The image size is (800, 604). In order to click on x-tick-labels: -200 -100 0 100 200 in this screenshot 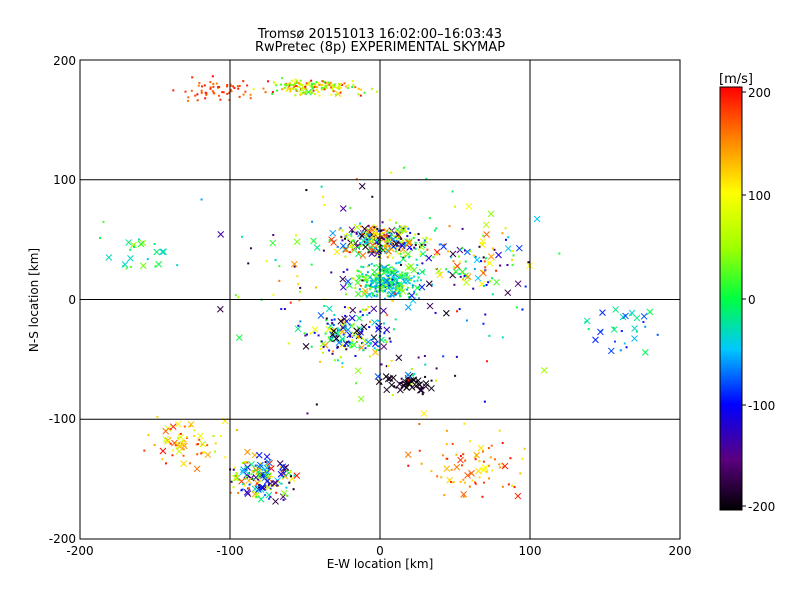, I will do `click(378, 551)`.